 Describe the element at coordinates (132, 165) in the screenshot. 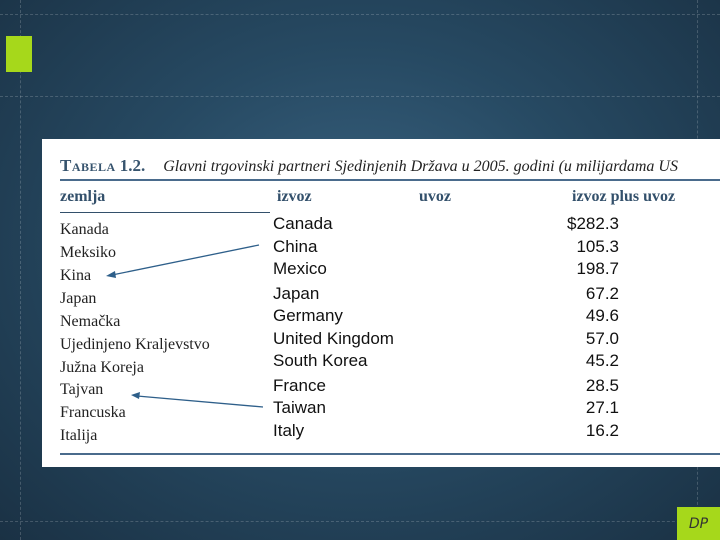

I see `table-number: 1.2.` at that location.